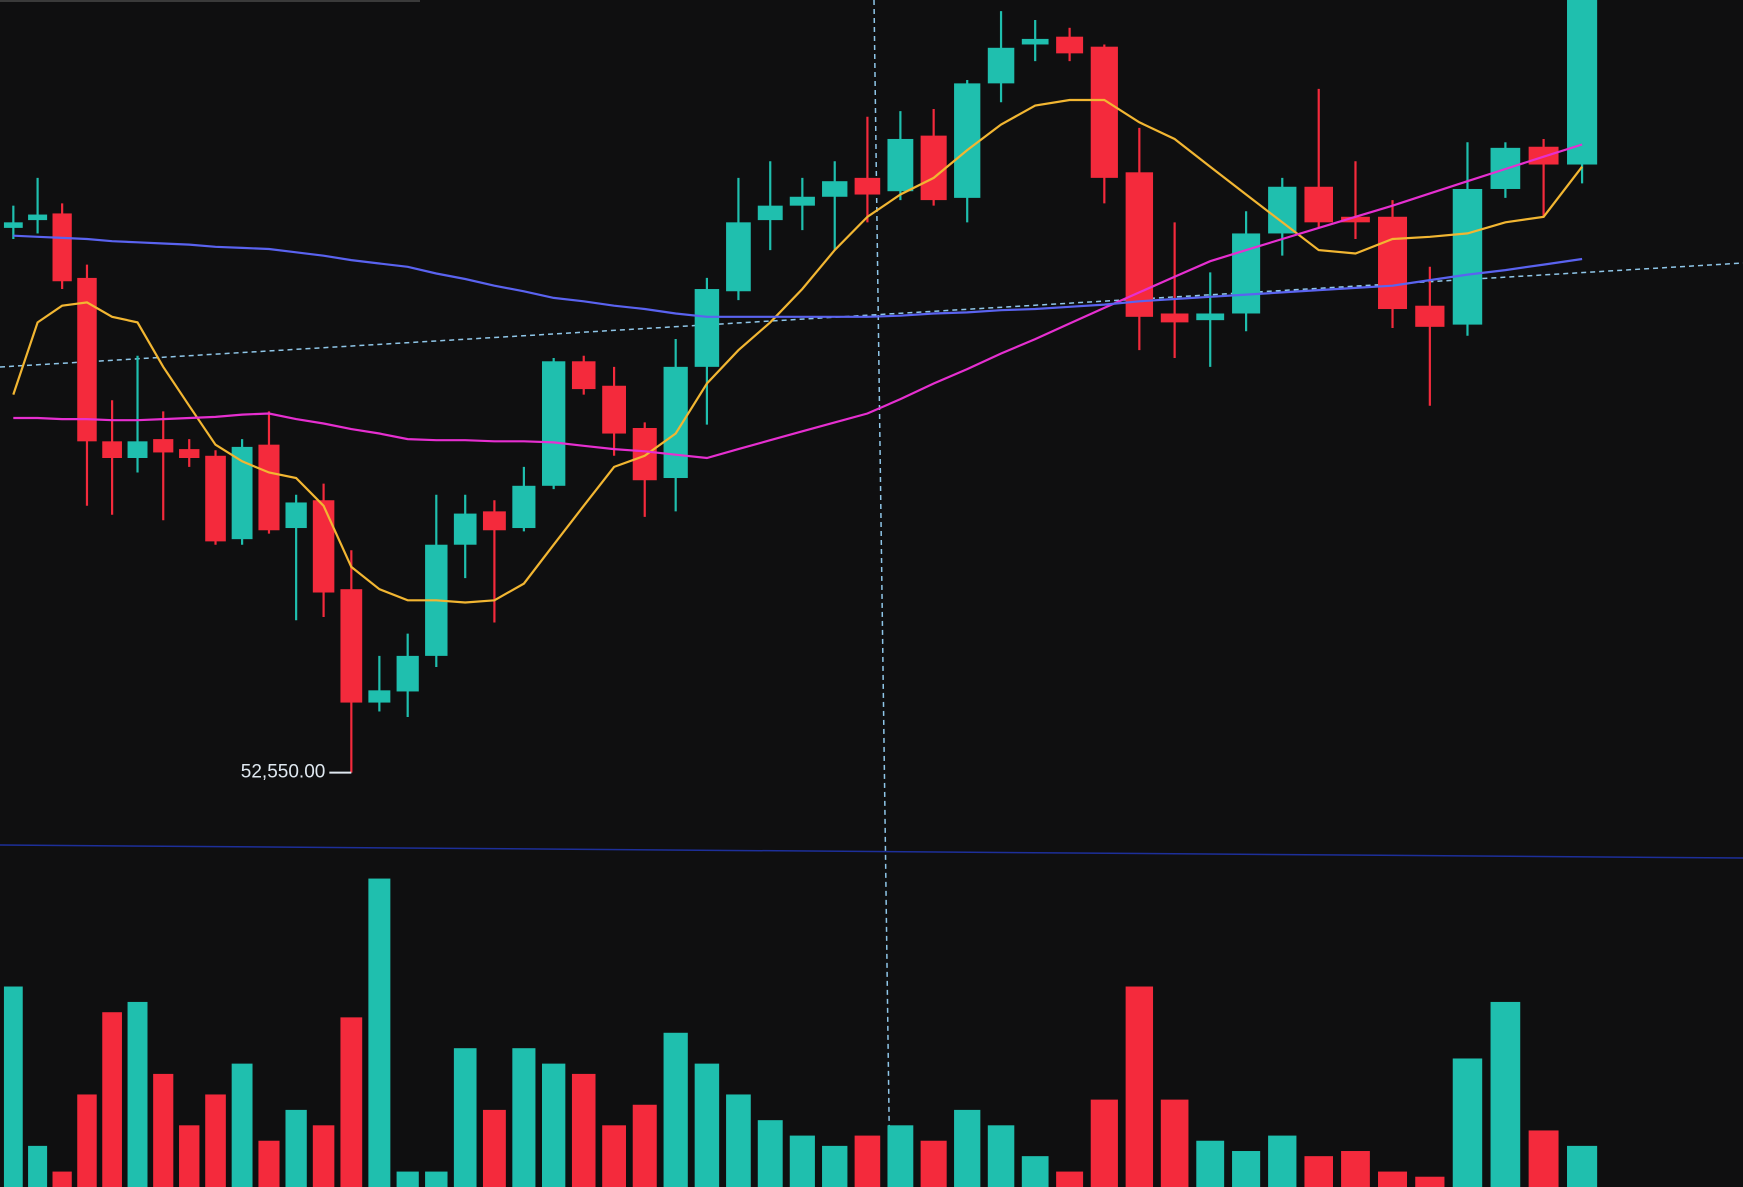 The image size is (1743, 1187). What do you see at coordinates (283, 772) in the screenshot?
I see `annotation-label: 52,550.00` at bounding box center [283, 772].